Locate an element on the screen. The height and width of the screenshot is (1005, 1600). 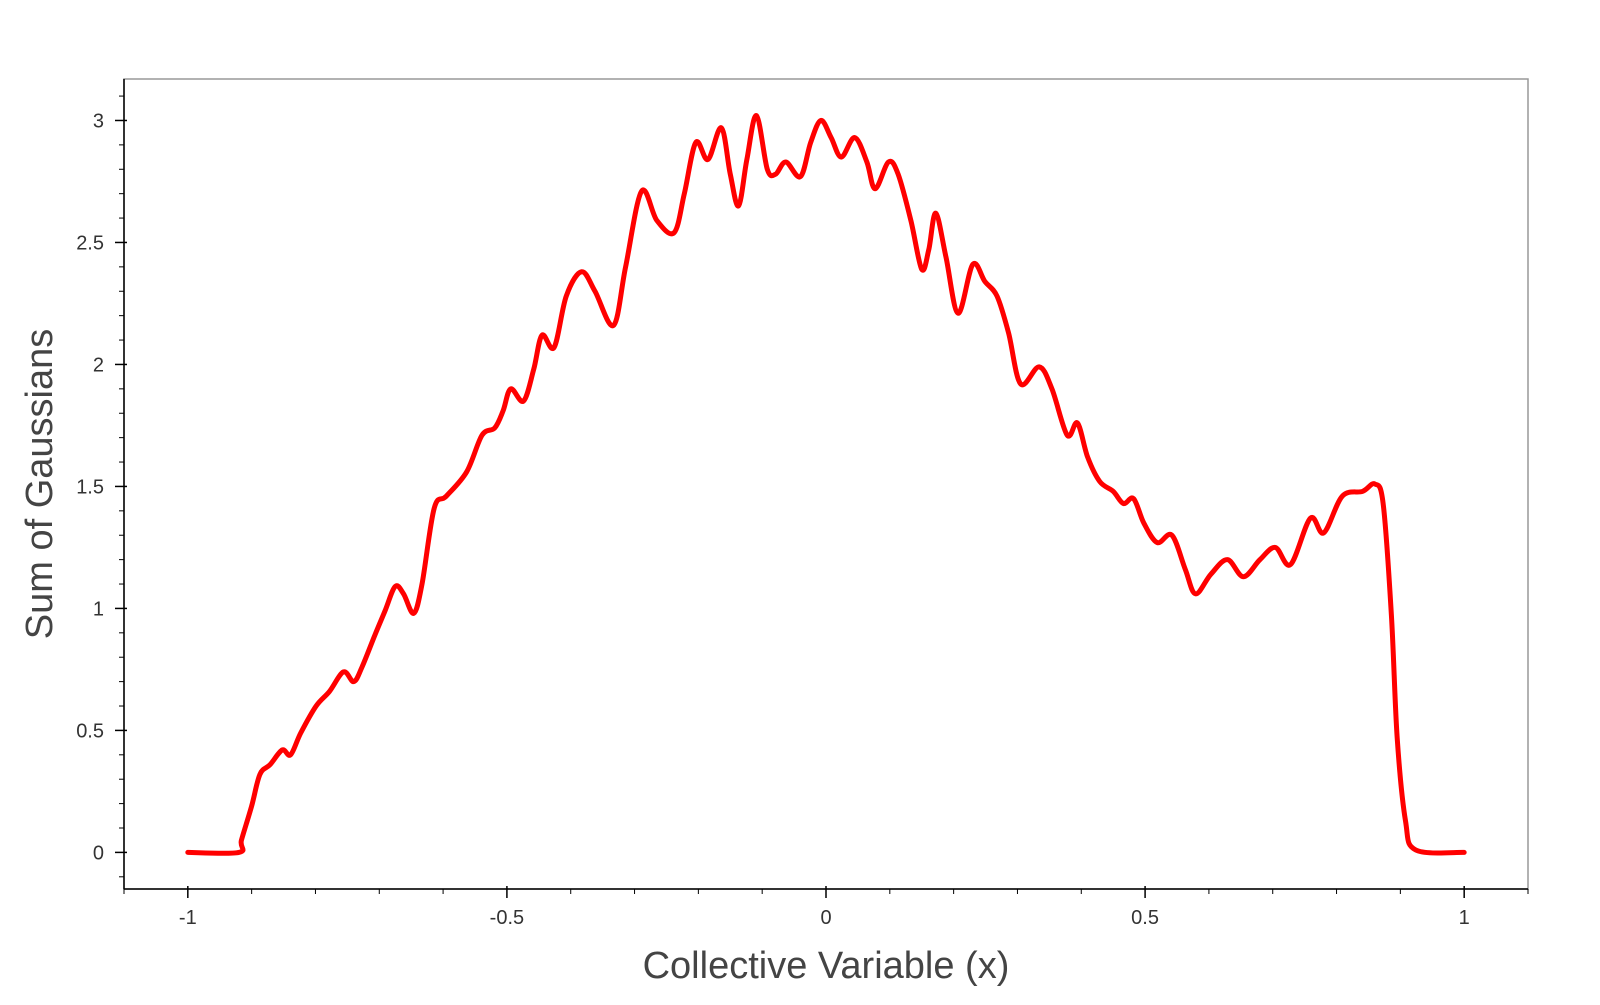
y-tick-label: 1 is located at coordinates (98, 609).